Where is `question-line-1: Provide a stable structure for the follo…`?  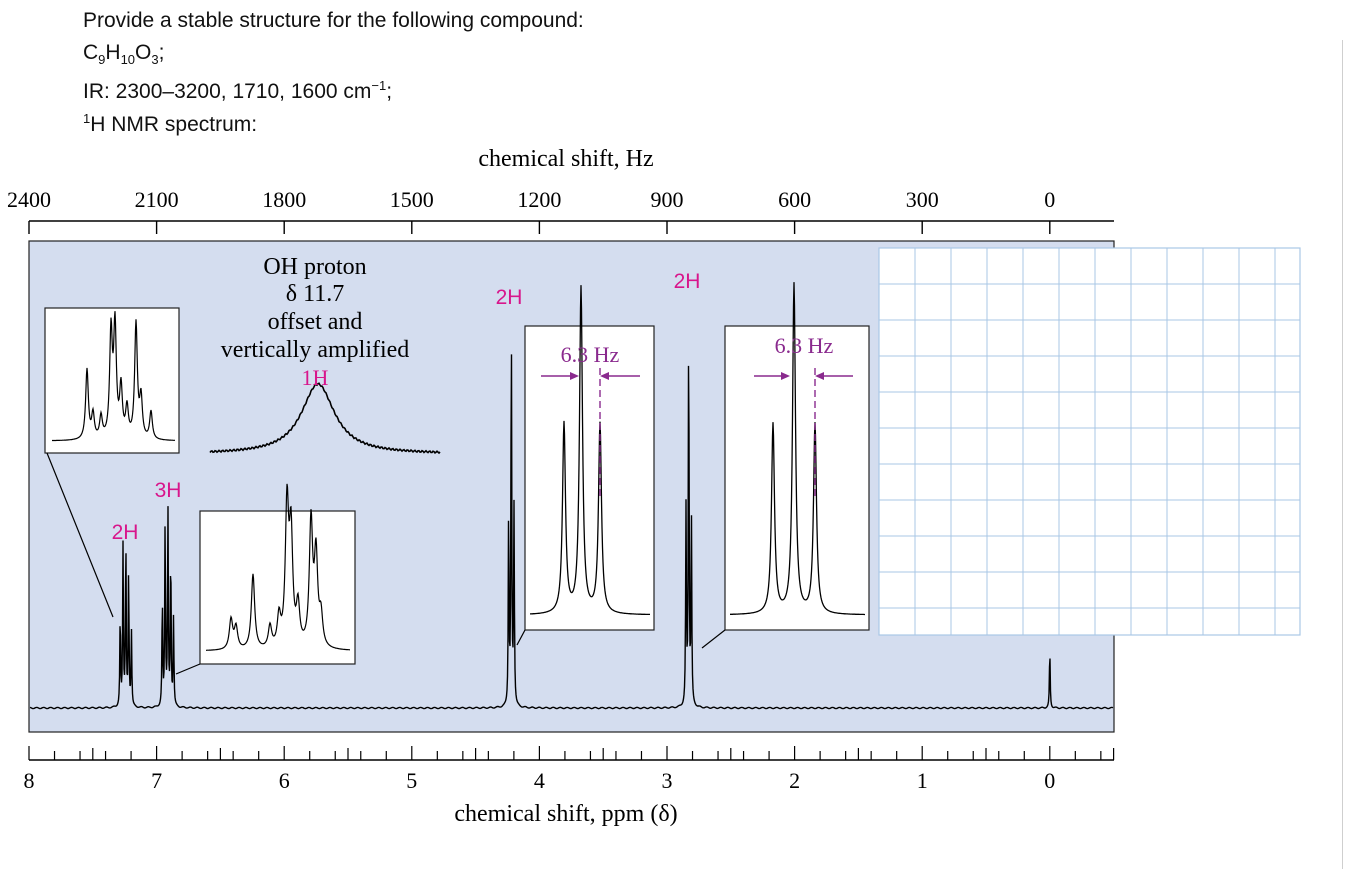
question-line-1: Provide a stable structure for the follo… is located at coordinates (333, 20).